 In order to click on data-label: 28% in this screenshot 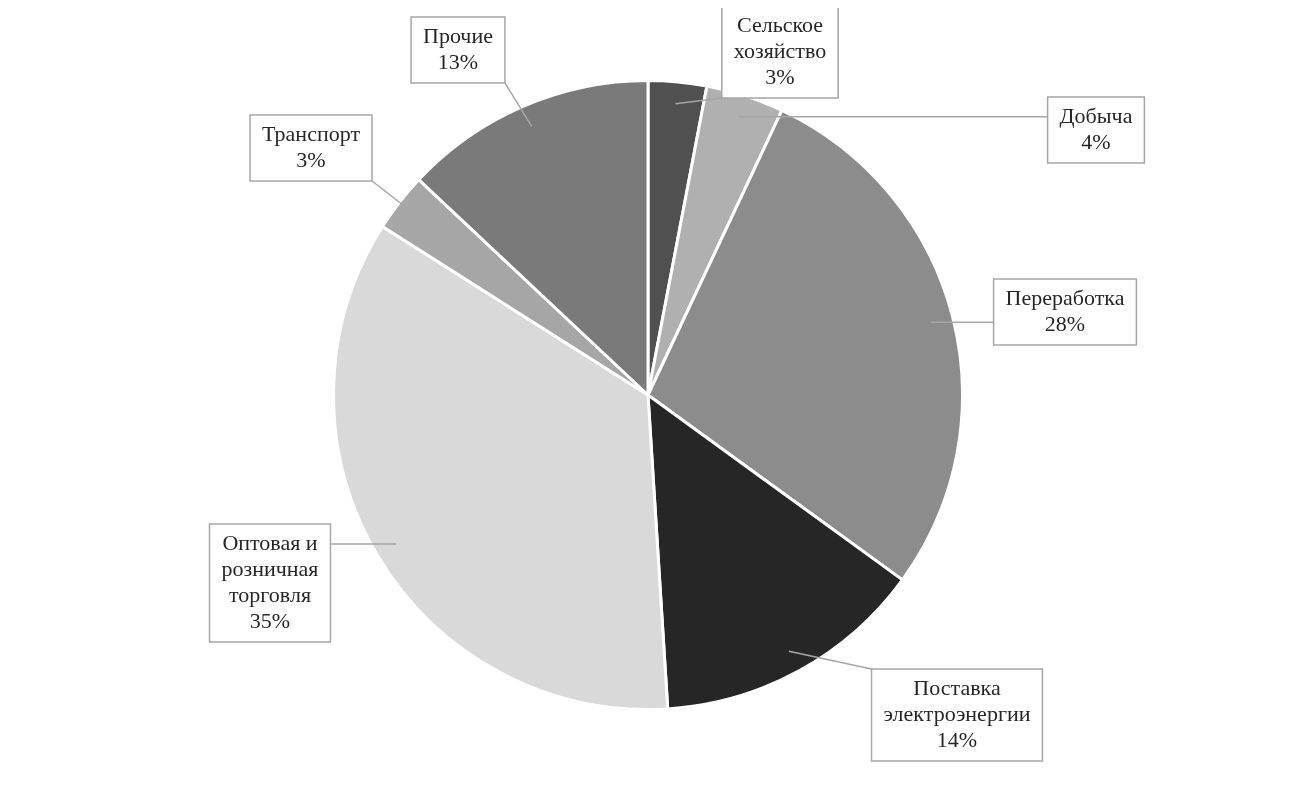, I will do `click(1065, 323)`.